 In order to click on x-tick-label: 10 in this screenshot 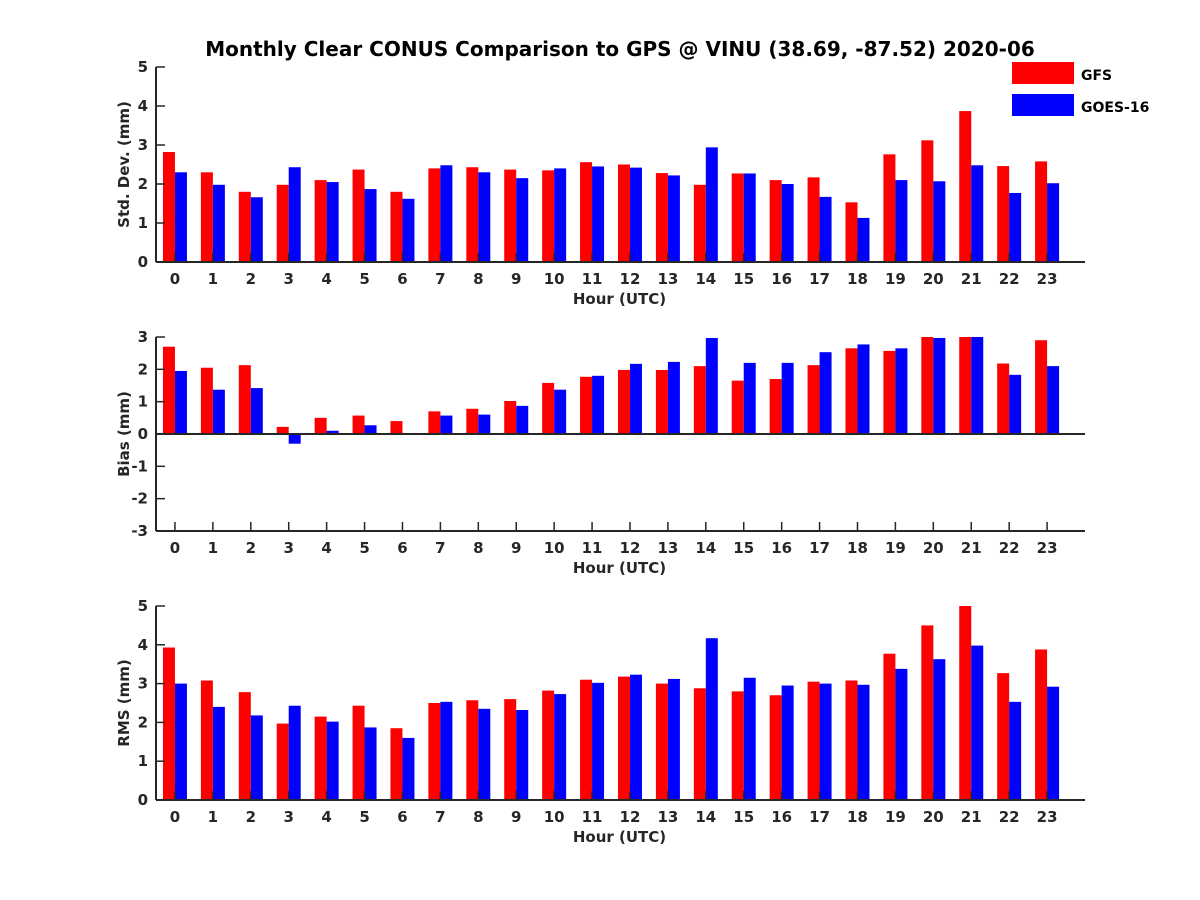, I will do `click(554, 548)`.